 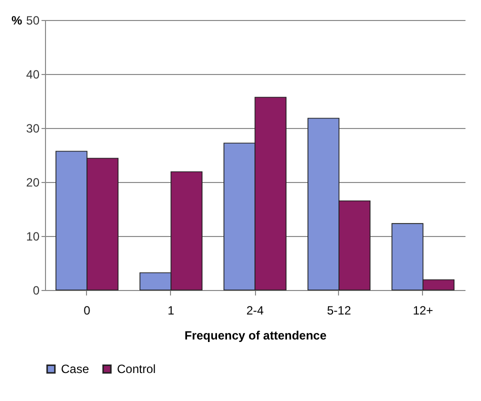 I want to click on y-tick-label: 40, so click(x=33, y=75).